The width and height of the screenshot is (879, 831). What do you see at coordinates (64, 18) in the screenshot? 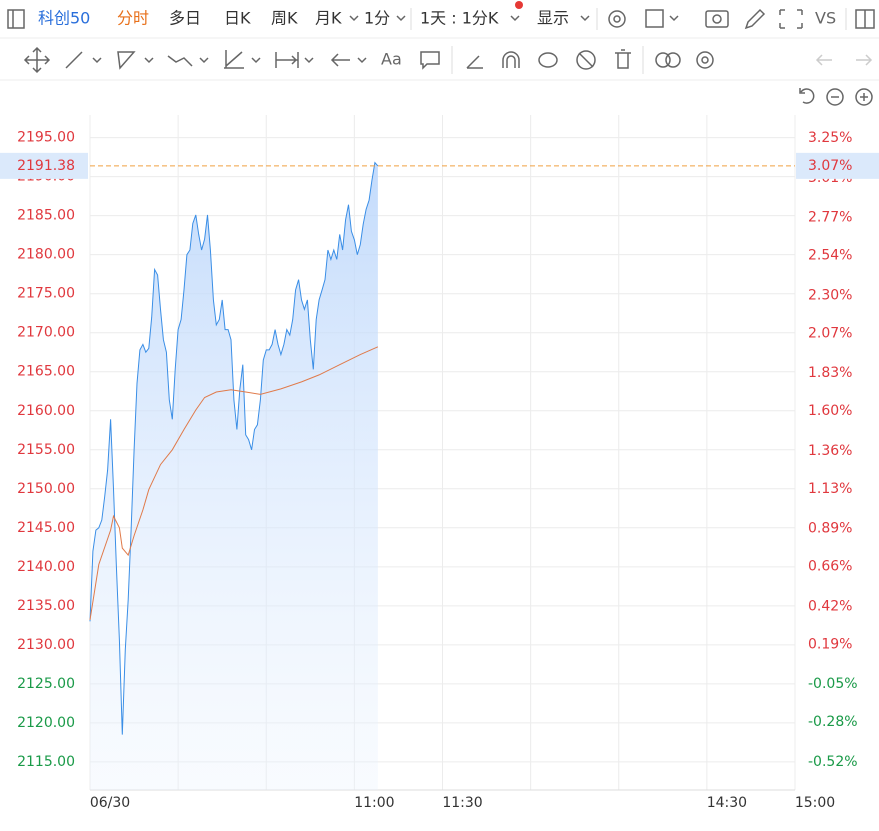
I see `symbol: 科创50` at bounding box center [64, 18].